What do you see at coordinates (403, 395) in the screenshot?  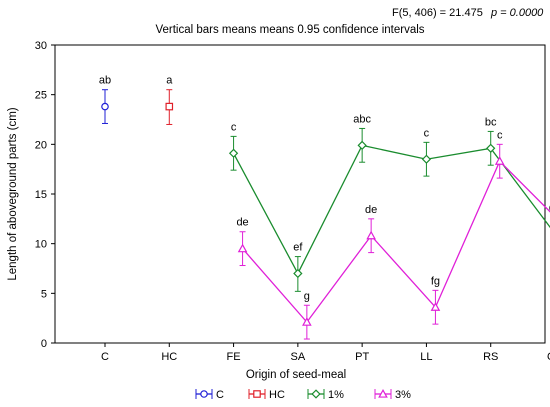 I see `legend-label: 3%` at bounding box center [403, 395].